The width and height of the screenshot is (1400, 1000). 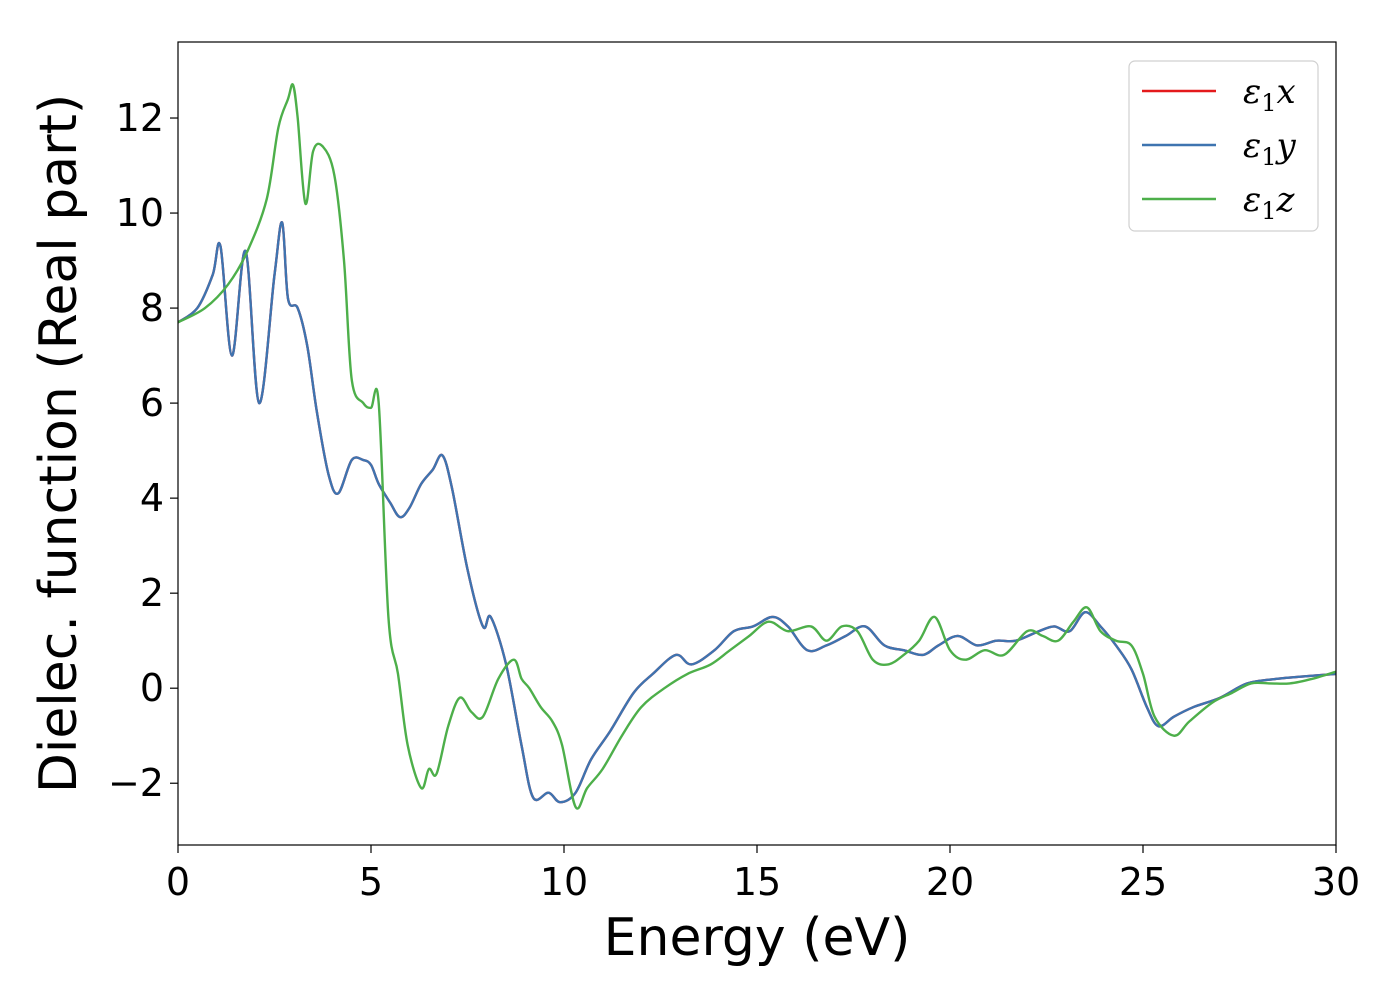 What do you see at coordinates (152, 688) in the screenshot?
I see `y-tick-label: 0` at bounding box center [152, 688].